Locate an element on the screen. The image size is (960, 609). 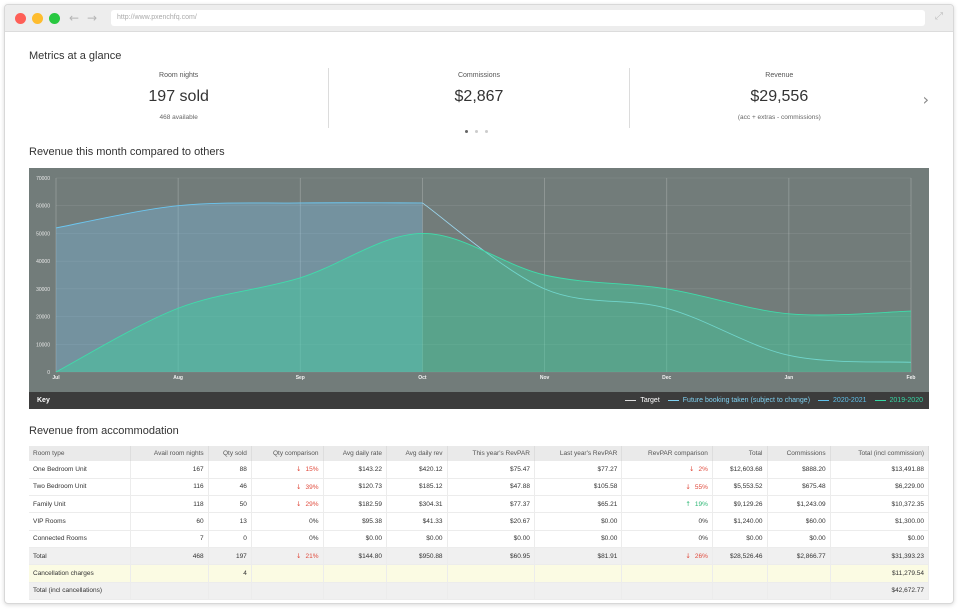
revpar-cell: $47.88 is located at coordinates (491, 487).